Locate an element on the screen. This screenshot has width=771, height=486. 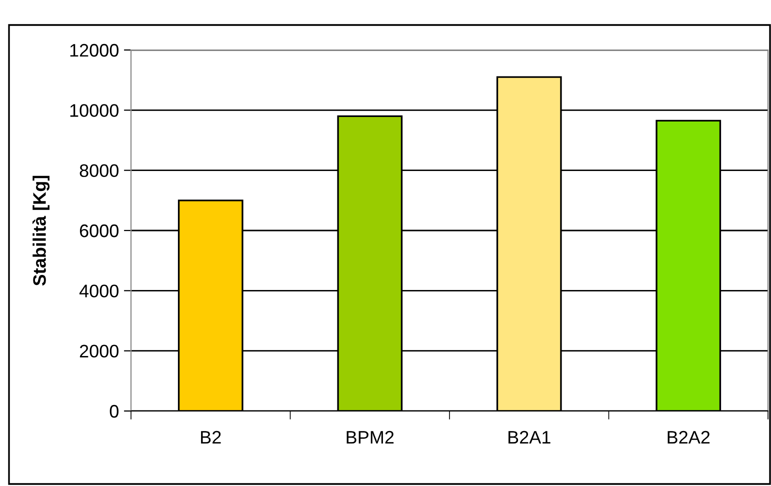
x-tick-label: B2 is located at coordinates (211, 437).